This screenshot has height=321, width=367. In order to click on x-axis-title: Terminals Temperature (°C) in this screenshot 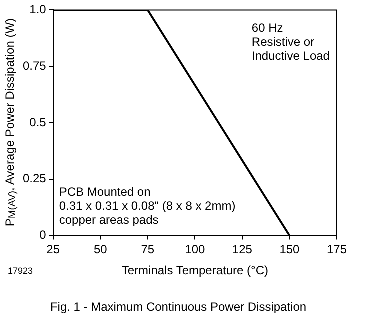, I will do `click(195, 271)`.